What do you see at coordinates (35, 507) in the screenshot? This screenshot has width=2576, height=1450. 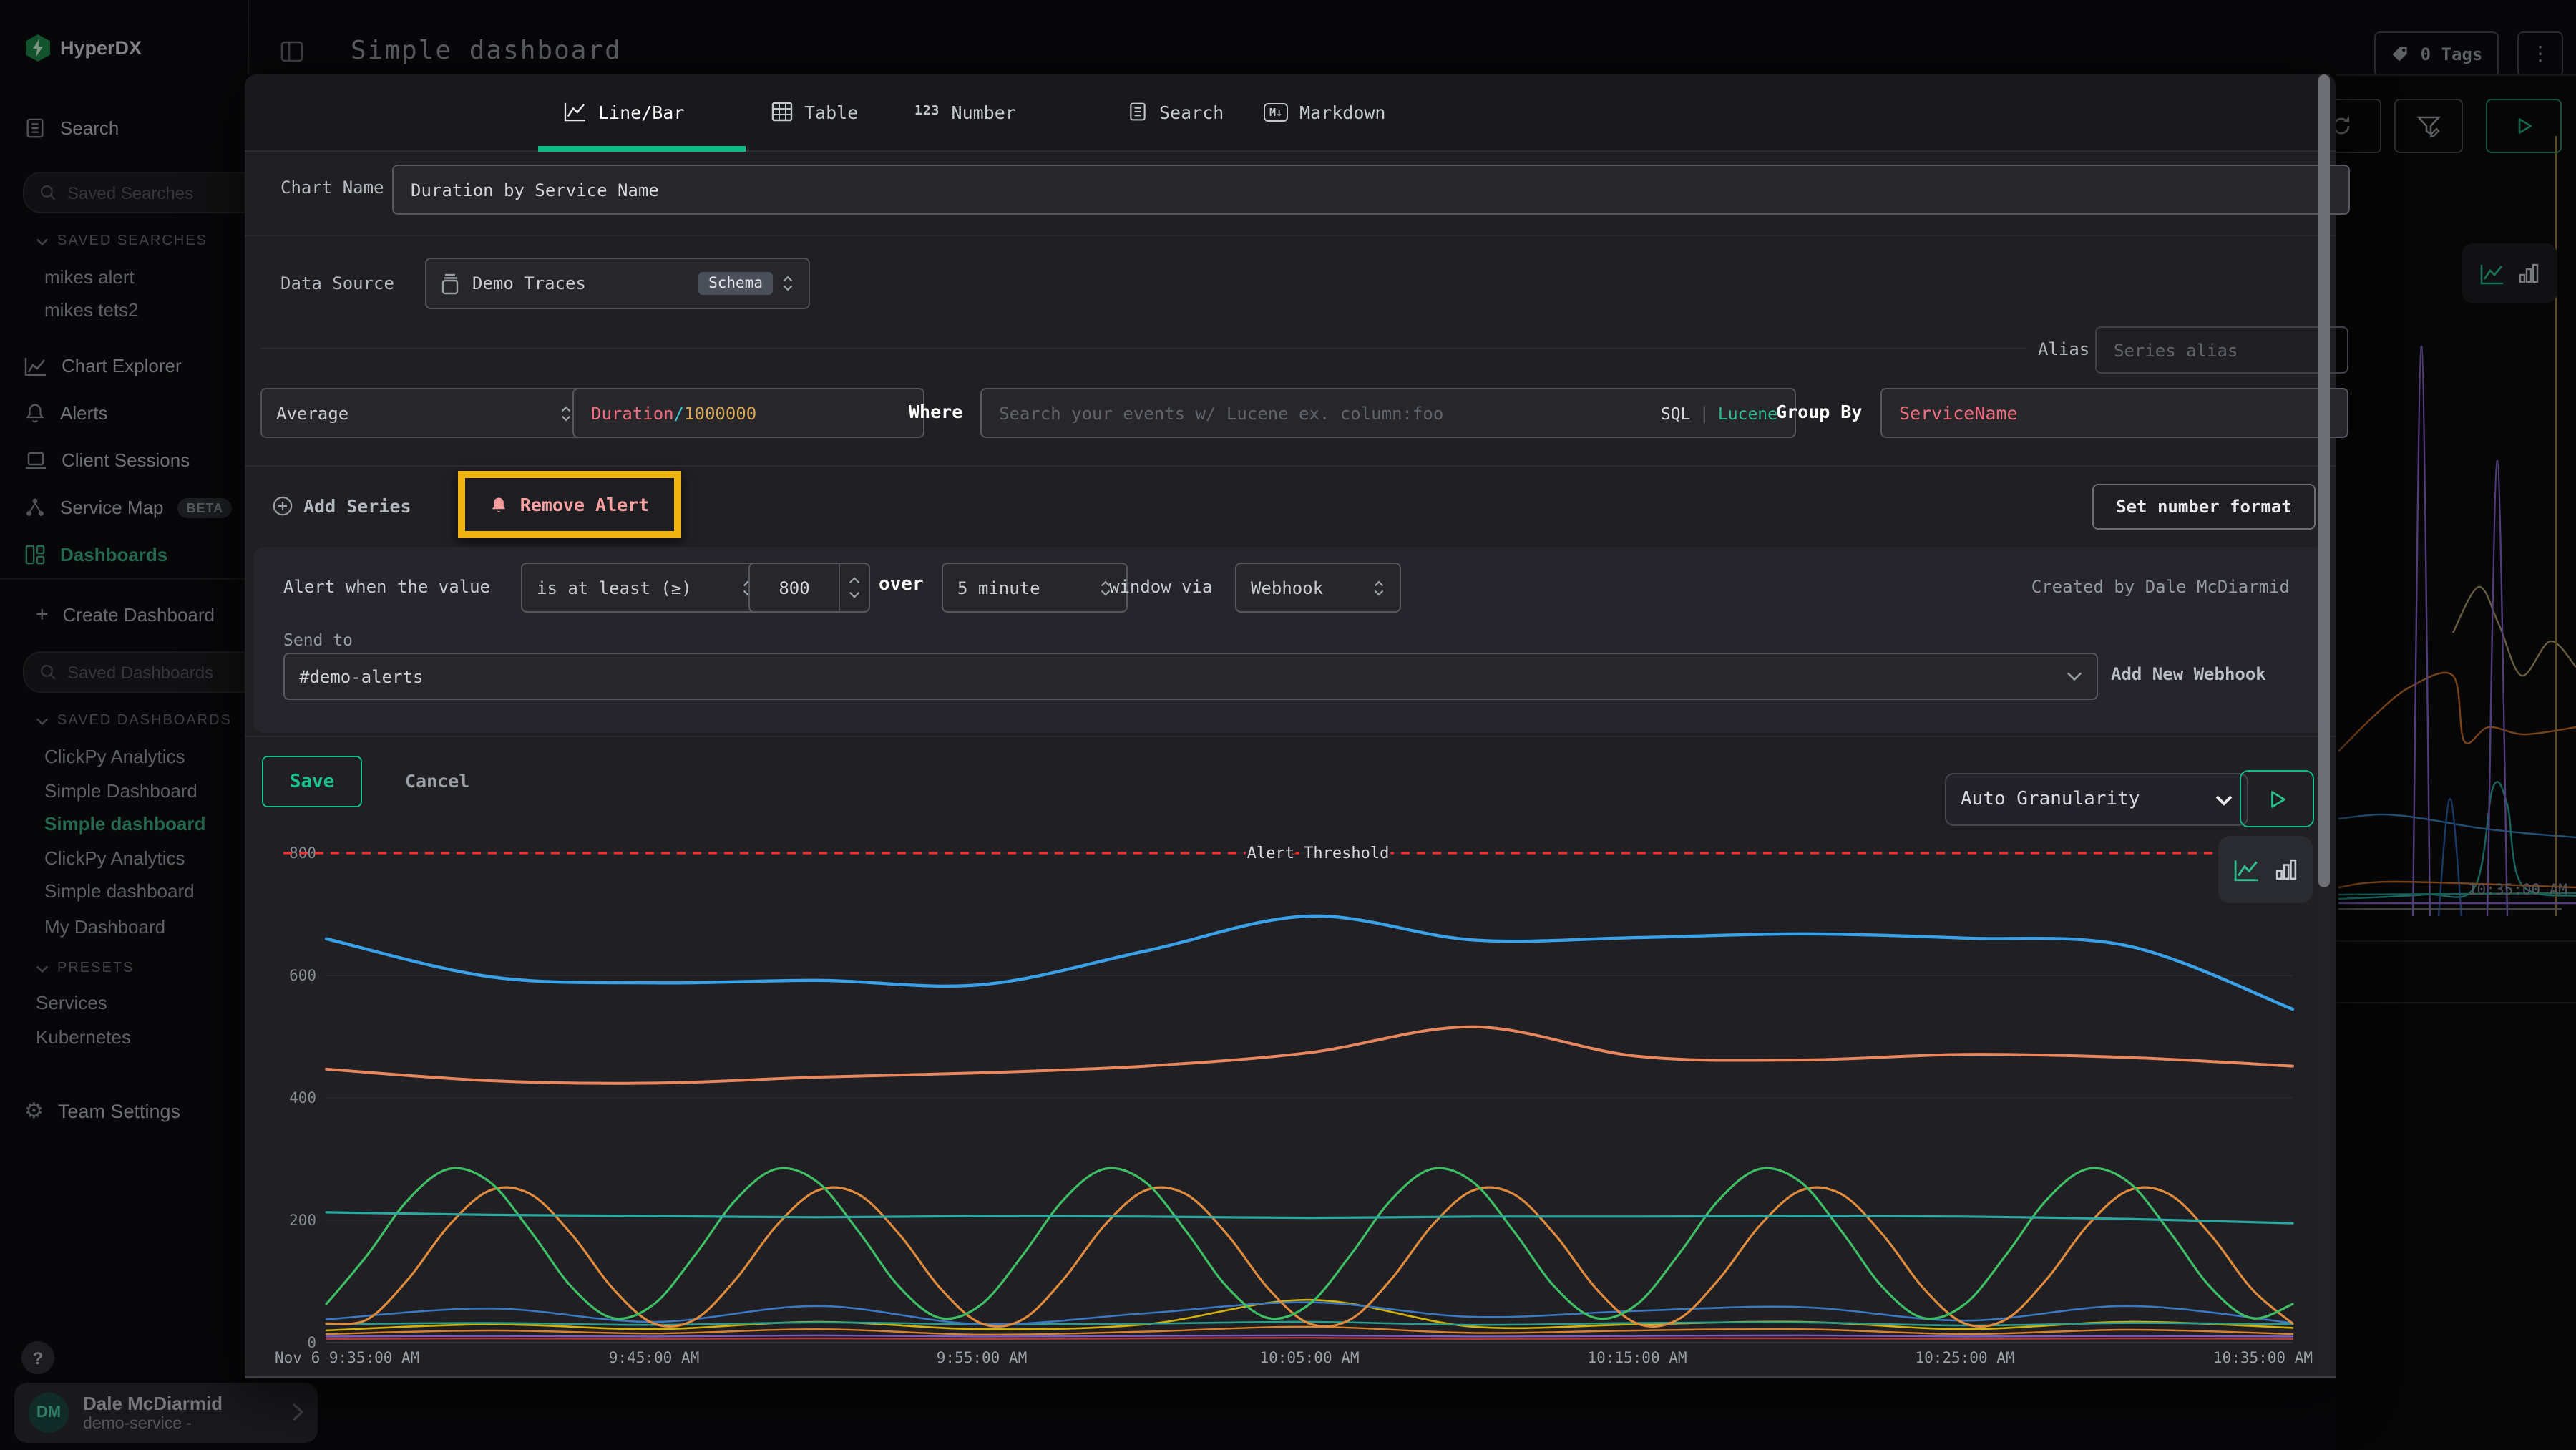 I see `service-map-icon` at bounding box center [35, 507].